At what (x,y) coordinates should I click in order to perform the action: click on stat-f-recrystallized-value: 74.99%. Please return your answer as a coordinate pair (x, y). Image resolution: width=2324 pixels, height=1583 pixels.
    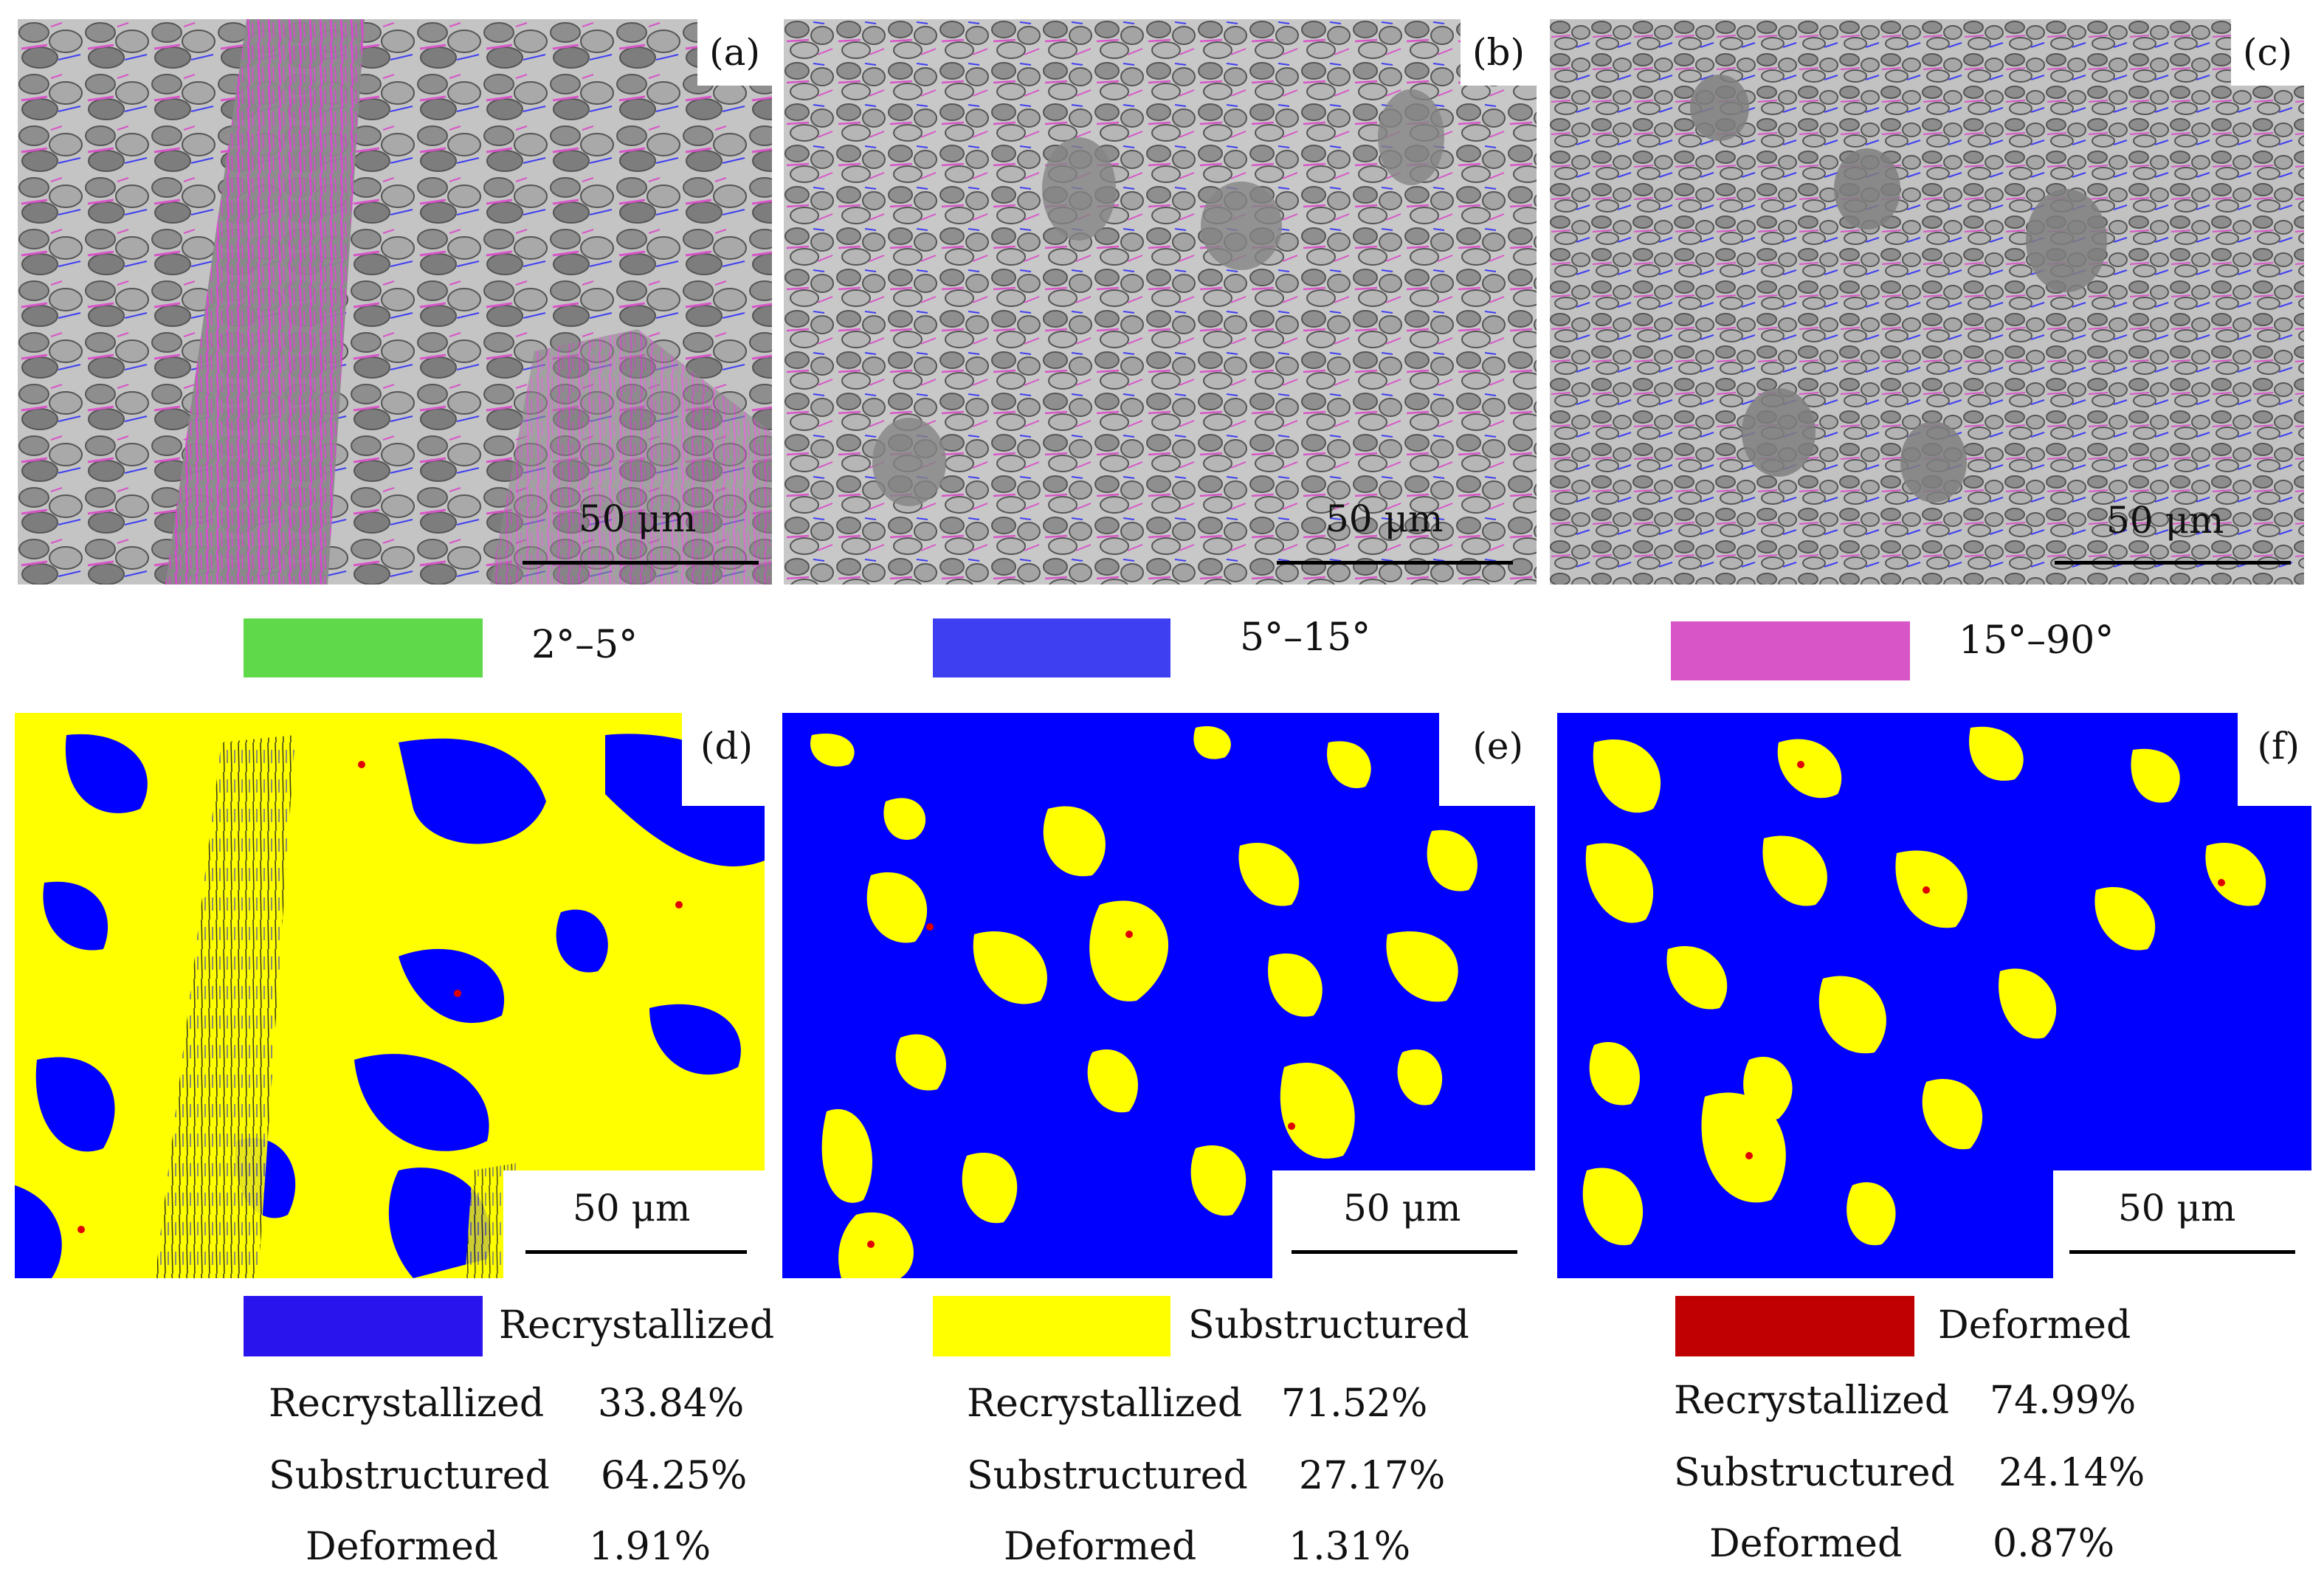
    Looking at the image, I should click on (2063, 1401).